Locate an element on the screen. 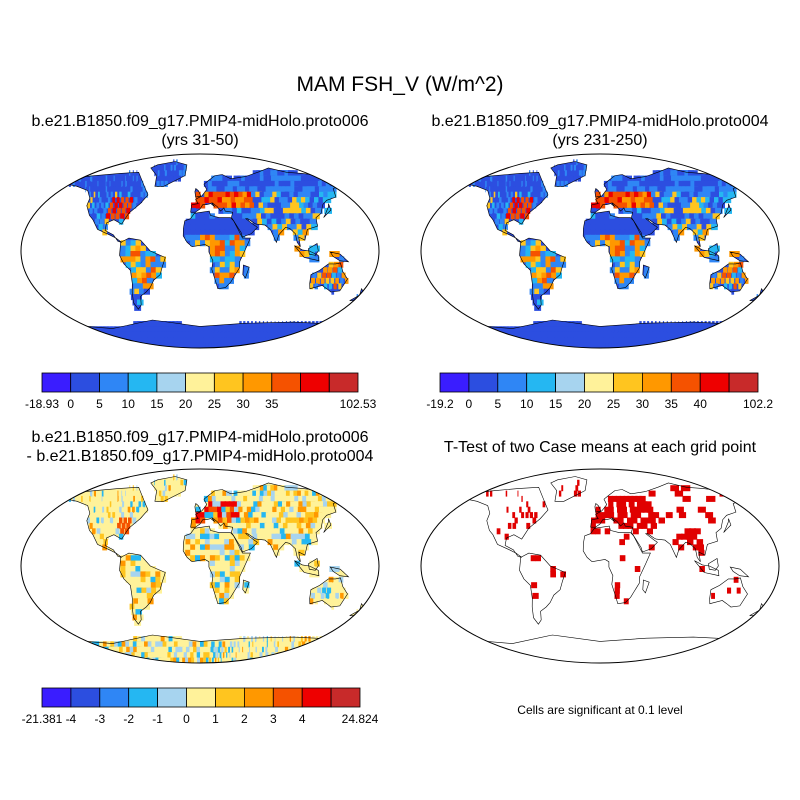 Image resolution: width=800 pixels, height=800 pixels. colorbar-swatch is located at coordinates (657, 382).